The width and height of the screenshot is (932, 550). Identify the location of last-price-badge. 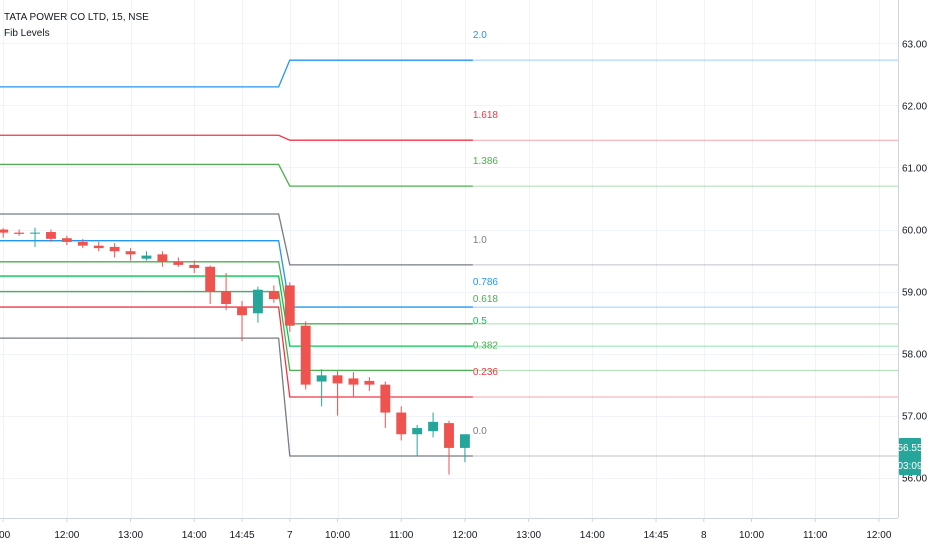
(910, 456).